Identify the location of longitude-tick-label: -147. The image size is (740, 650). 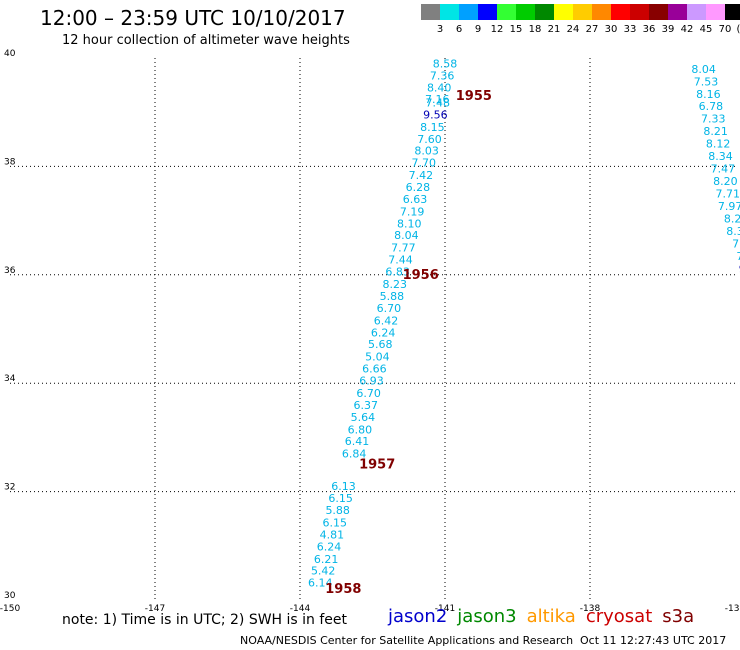
(155, 609).